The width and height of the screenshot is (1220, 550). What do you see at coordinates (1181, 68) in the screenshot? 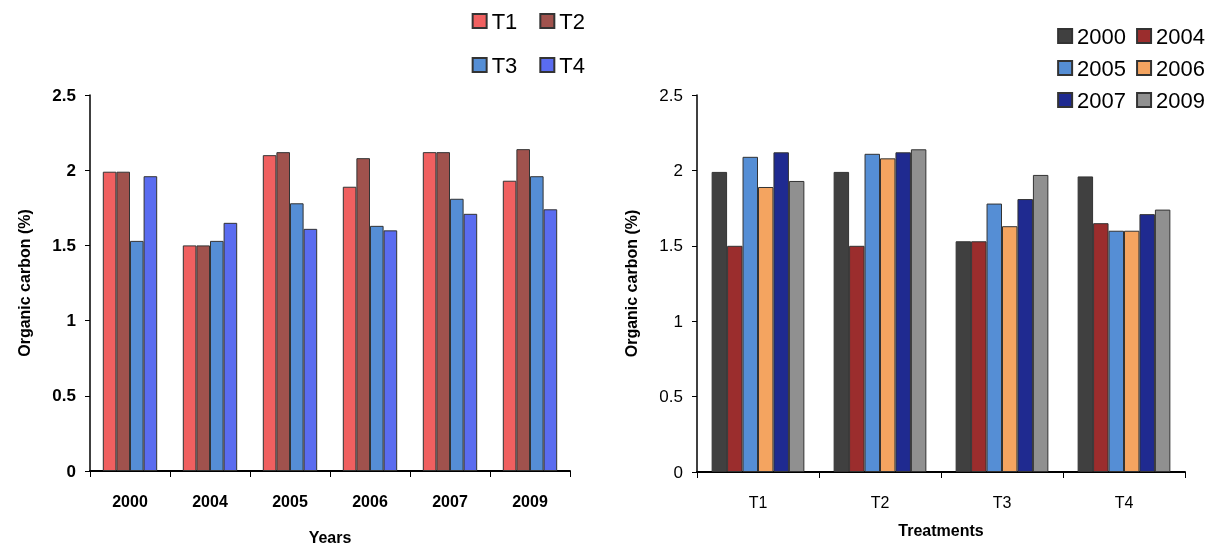
I see `legend-label: 2006` at bounding box center [1181, 68].